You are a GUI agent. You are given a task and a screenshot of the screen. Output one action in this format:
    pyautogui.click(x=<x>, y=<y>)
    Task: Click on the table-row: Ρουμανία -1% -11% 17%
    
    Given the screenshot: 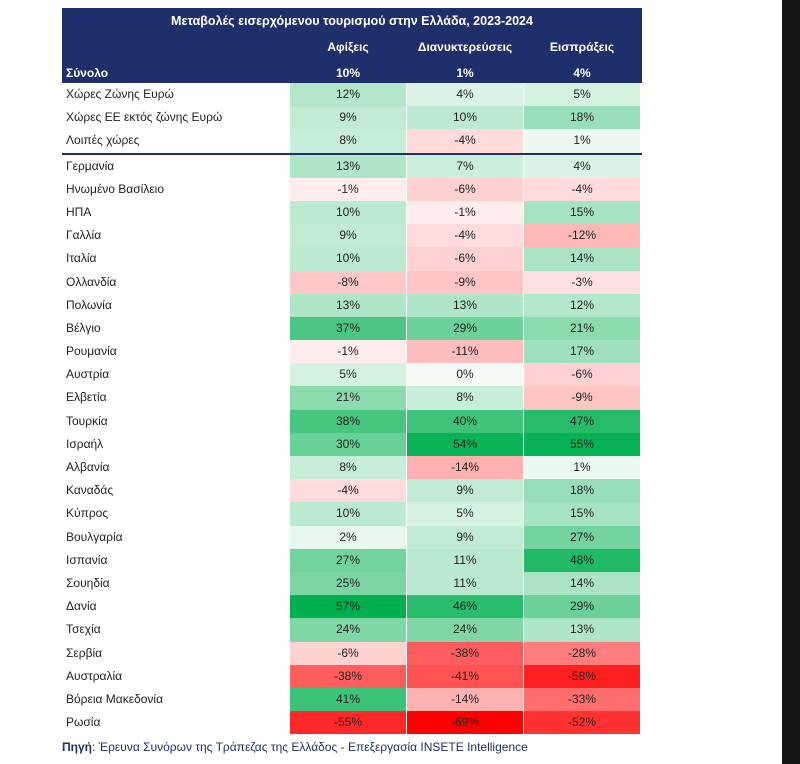 What is the action you would take?
    pyautogui.click(x=352, y=352)
    